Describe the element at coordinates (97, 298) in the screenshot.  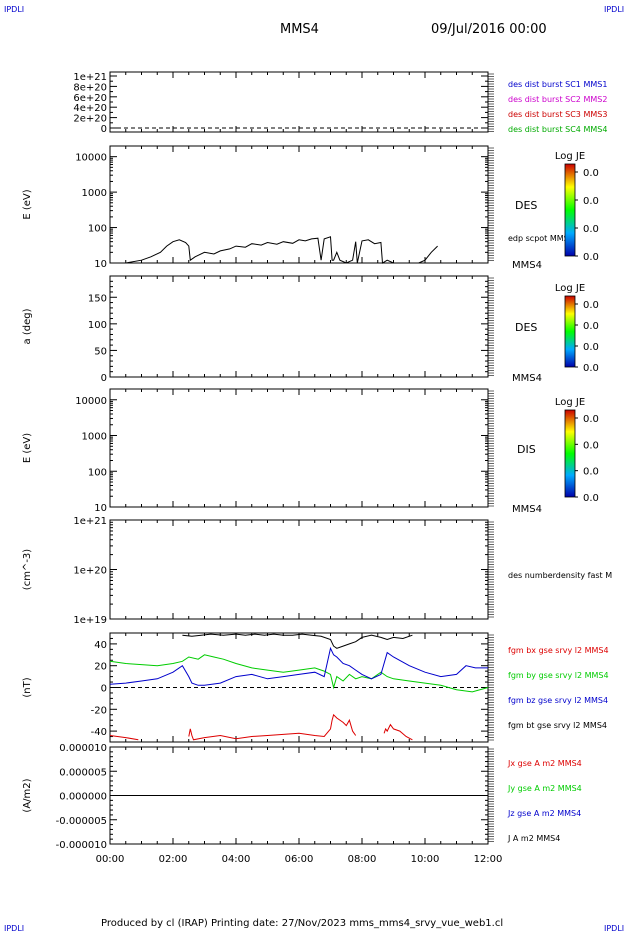
I see `des-pitch-tick-label: 150` at that location.